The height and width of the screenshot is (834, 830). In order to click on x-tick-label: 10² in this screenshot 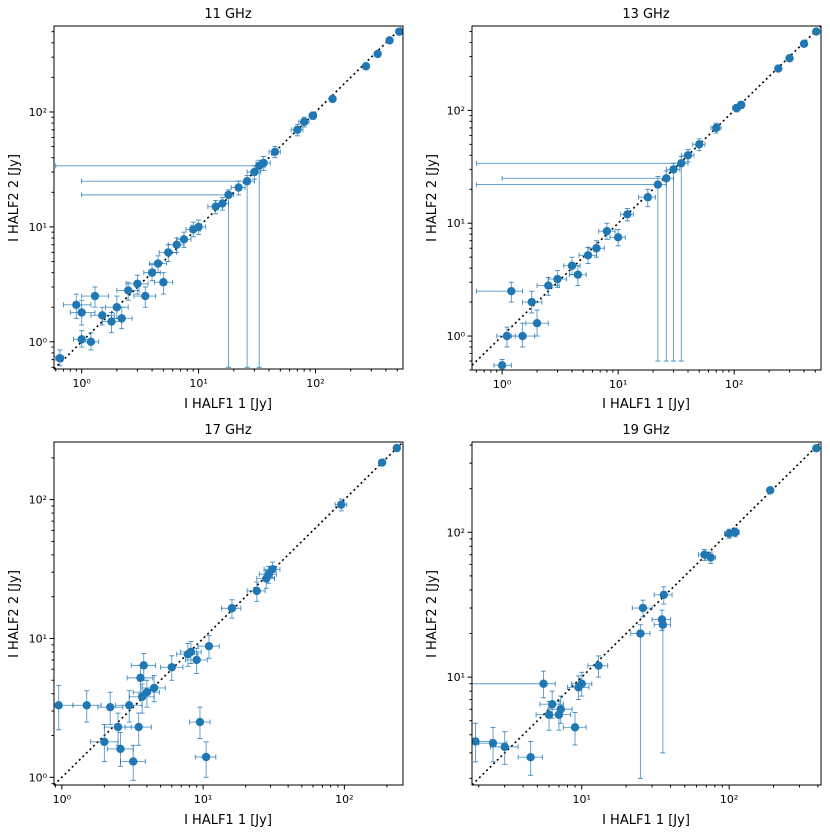, I will do `click(734, 384)`.